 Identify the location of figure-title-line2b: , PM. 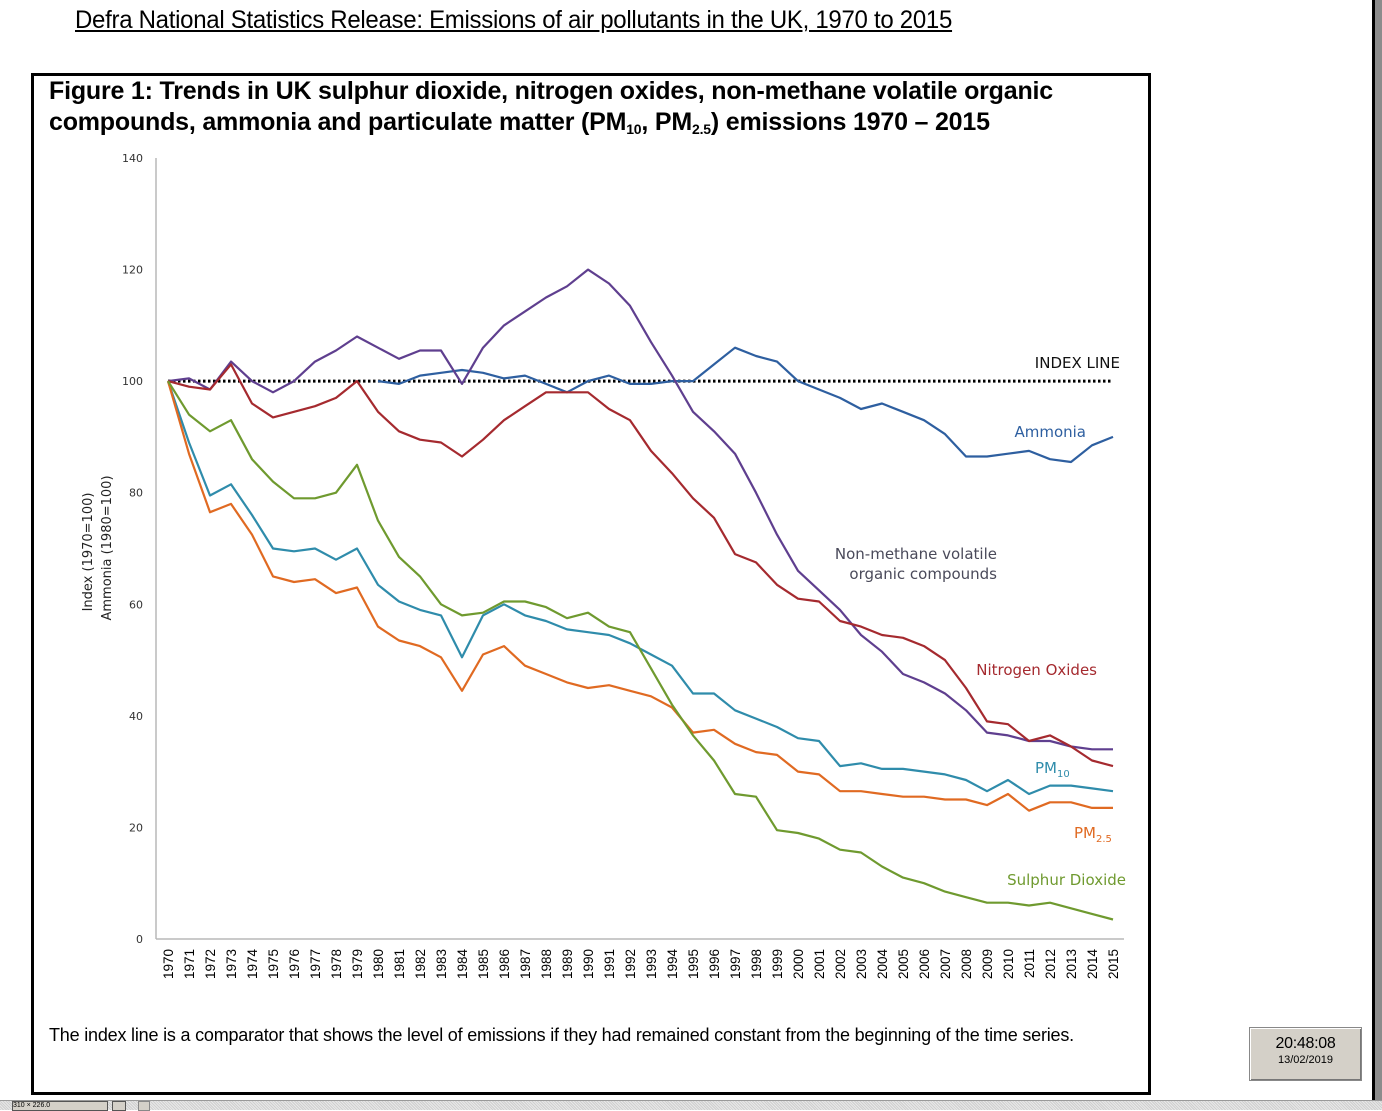
(666, 122).